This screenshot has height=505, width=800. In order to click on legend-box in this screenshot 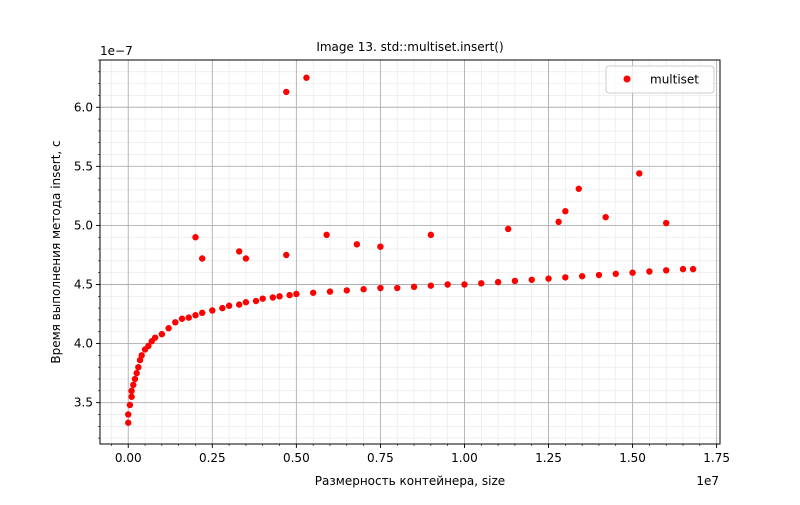, I will do `click(660, 79)`.